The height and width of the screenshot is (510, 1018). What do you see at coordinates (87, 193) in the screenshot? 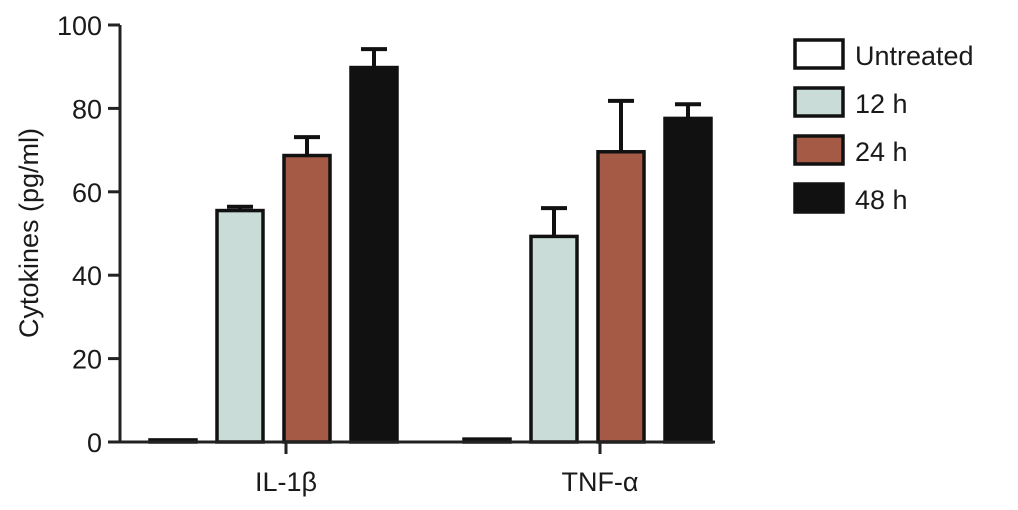
I see `y-tick-label: 60` at bounding box center [87, 193].